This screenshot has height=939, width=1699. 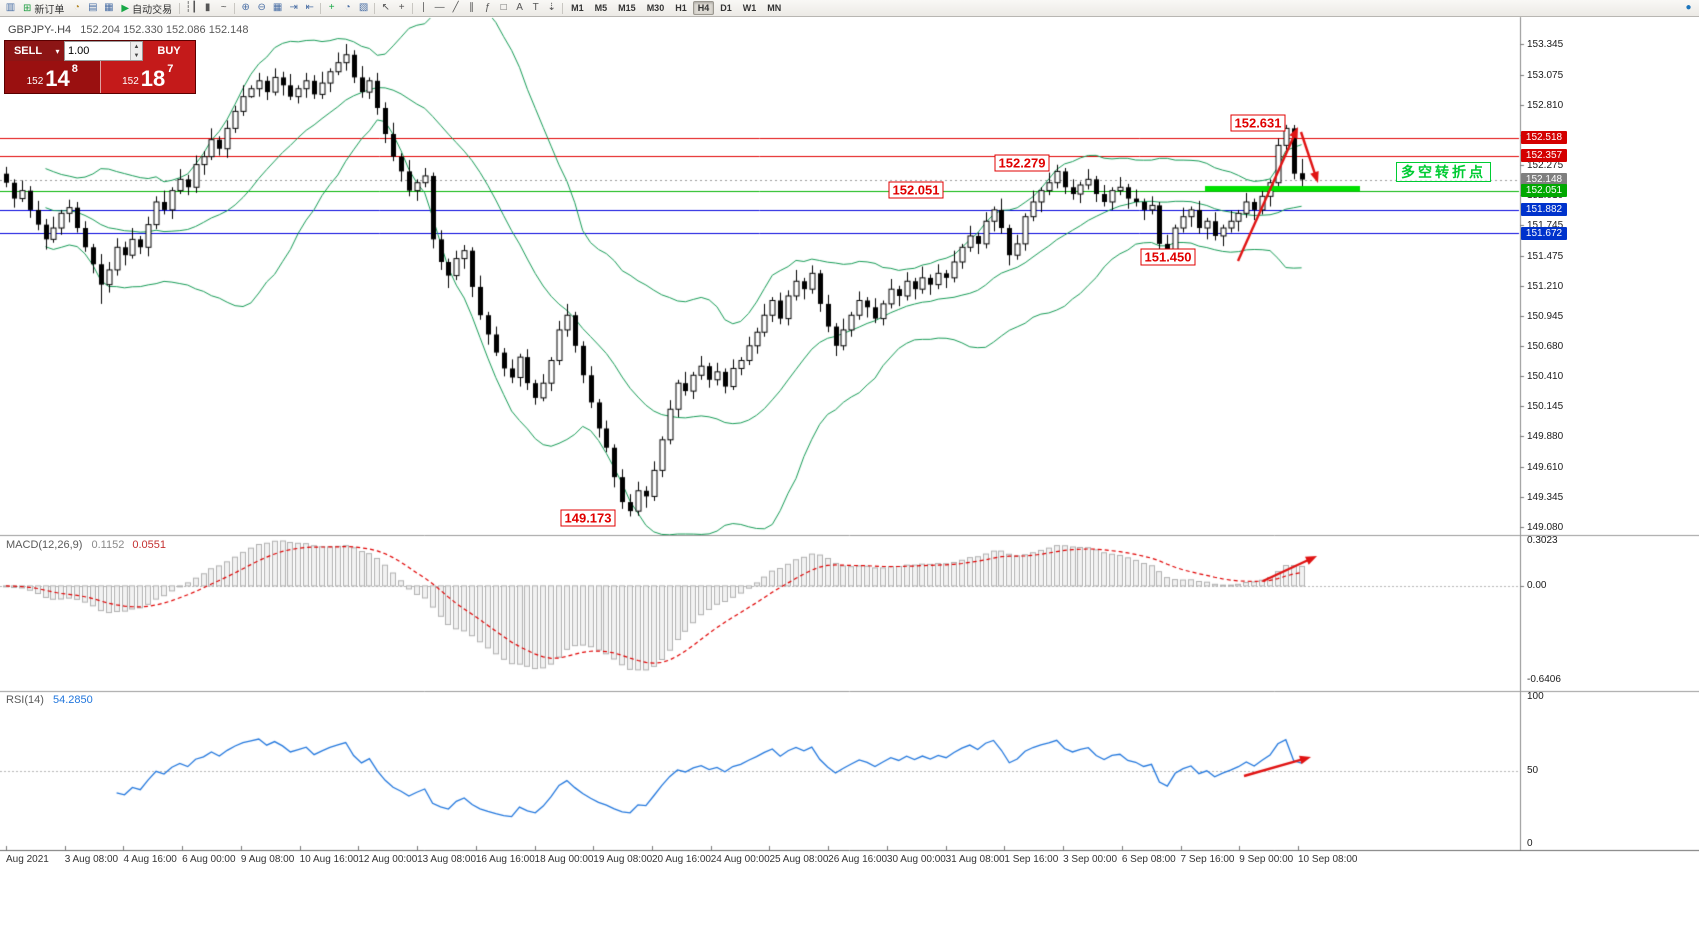 What do you see at coordinates (277, 8) in the screenshot?
I see `tile-windows-icon: ▦` at bounding box center [277, 8].